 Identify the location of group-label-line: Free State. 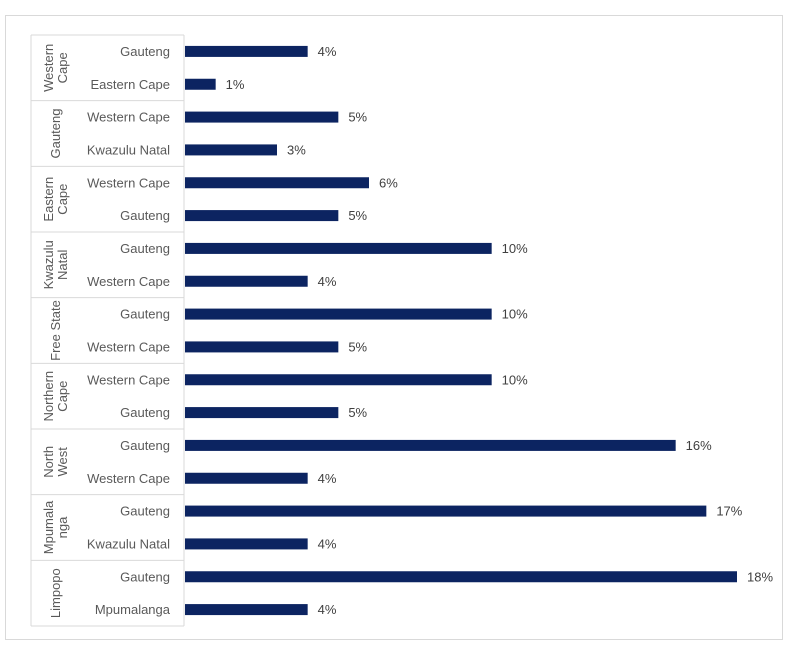
(55, 330).